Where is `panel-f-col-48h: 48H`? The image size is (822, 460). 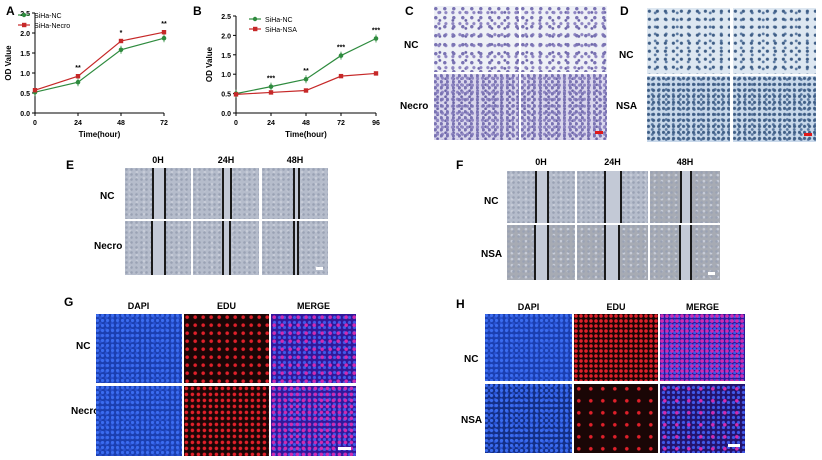
panel-f-col-48h: 48H is located at coordinates (685, 162).